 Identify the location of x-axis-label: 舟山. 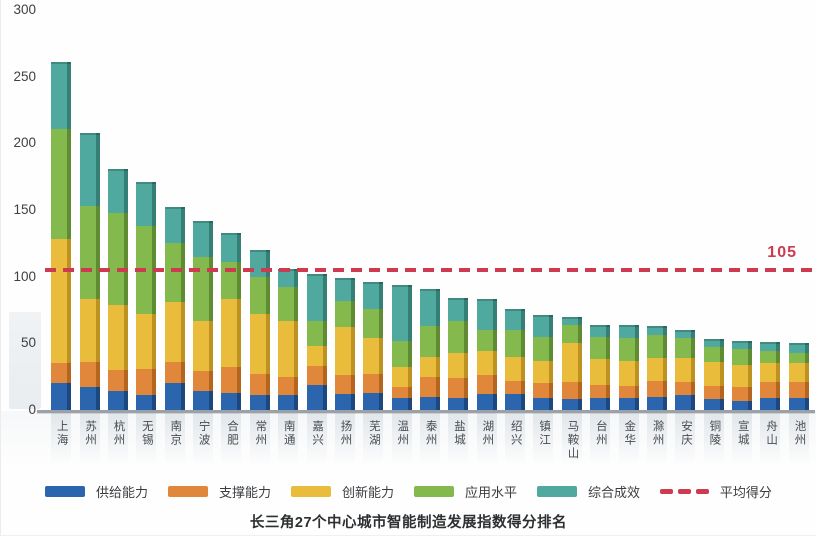
(771, 433).